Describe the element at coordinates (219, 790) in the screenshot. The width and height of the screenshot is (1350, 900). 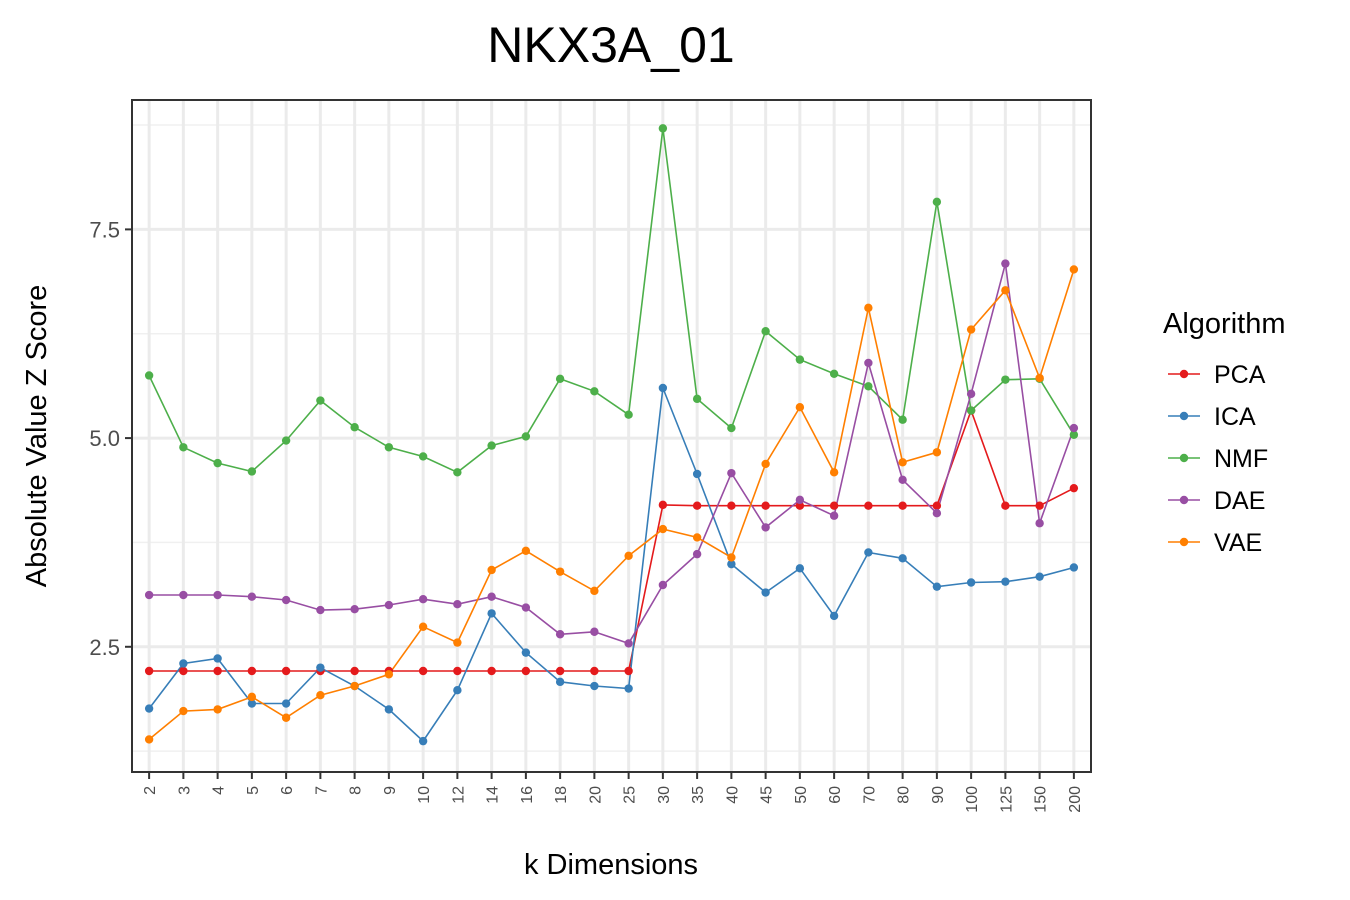
I see `x-tick-label: 4` at that location.